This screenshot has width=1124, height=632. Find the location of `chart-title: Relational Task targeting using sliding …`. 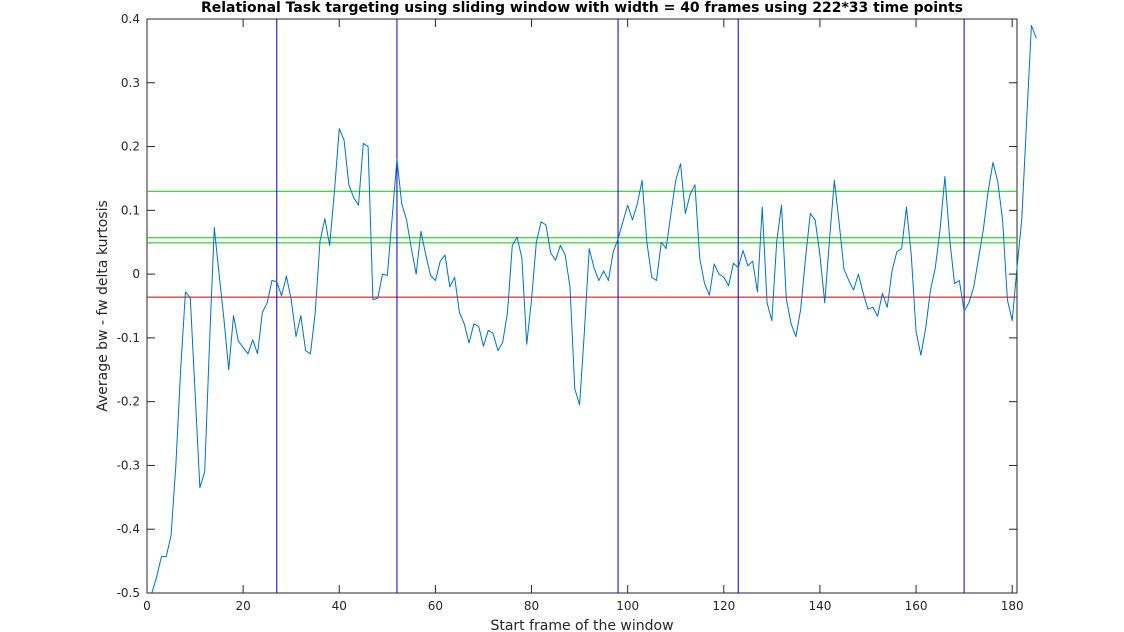

chart-title: Relational Task targeting using sliding … is located at coordinates (582, 8).